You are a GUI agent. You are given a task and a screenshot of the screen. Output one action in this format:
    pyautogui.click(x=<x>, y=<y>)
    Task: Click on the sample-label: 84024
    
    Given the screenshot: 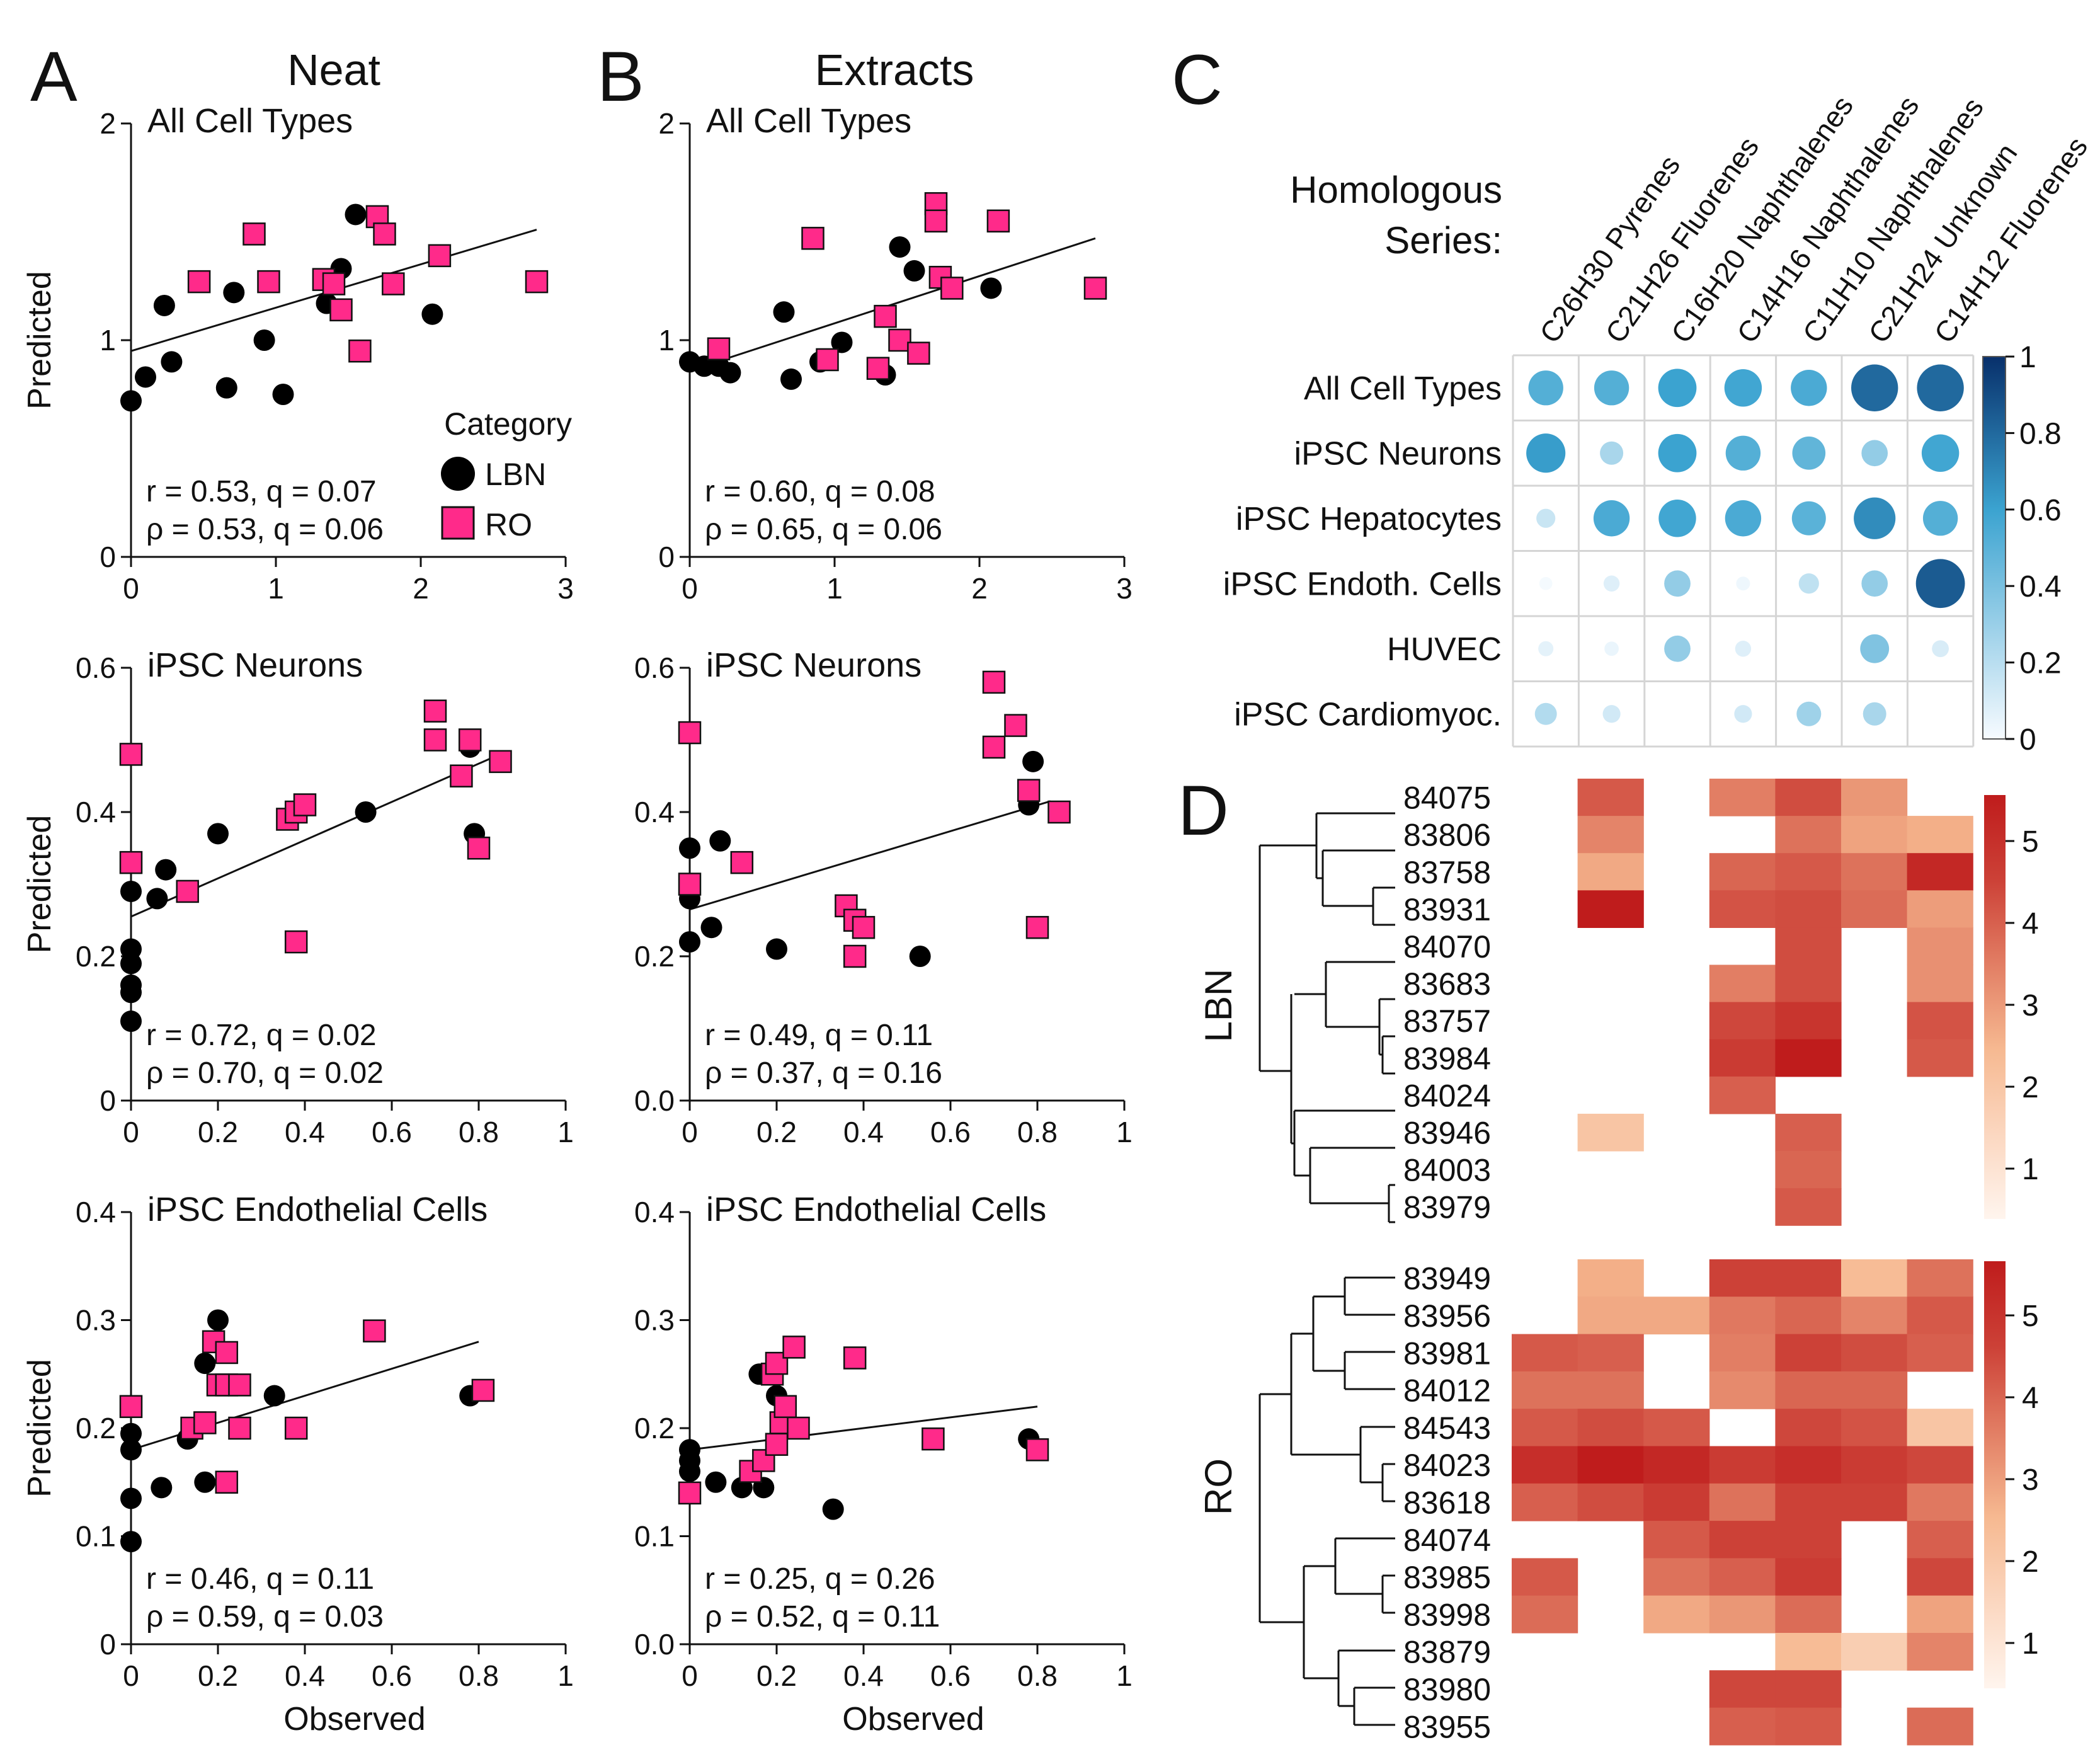 What is the action you would take?
    pyautogui.click(x=1447, y=1095)
    